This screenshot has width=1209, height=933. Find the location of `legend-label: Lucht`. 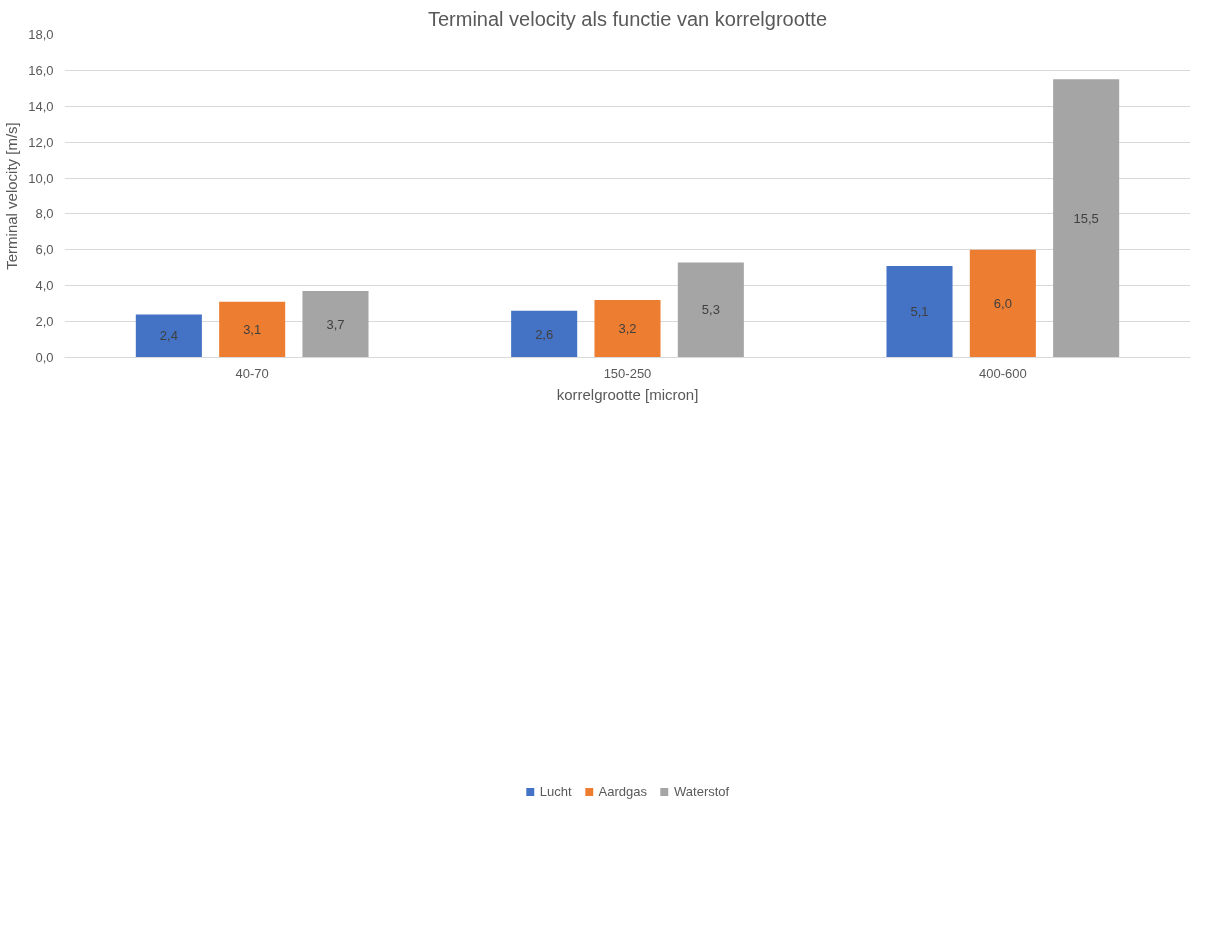

legend-label: Lucht is located at coordinates (555, 791).